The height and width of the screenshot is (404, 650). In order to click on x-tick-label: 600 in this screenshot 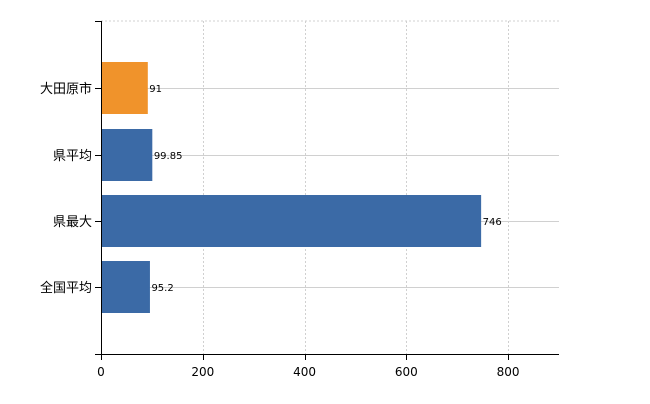, I will do `click(406, 372)`.